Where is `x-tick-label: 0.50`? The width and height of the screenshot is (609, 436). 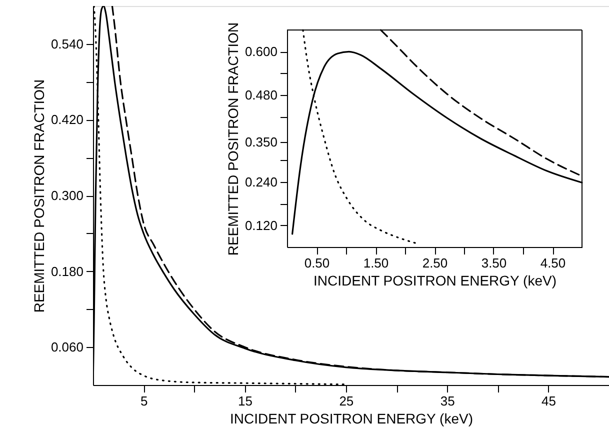
x-tick-label: 0.50 is located at coordinates (317, 263).